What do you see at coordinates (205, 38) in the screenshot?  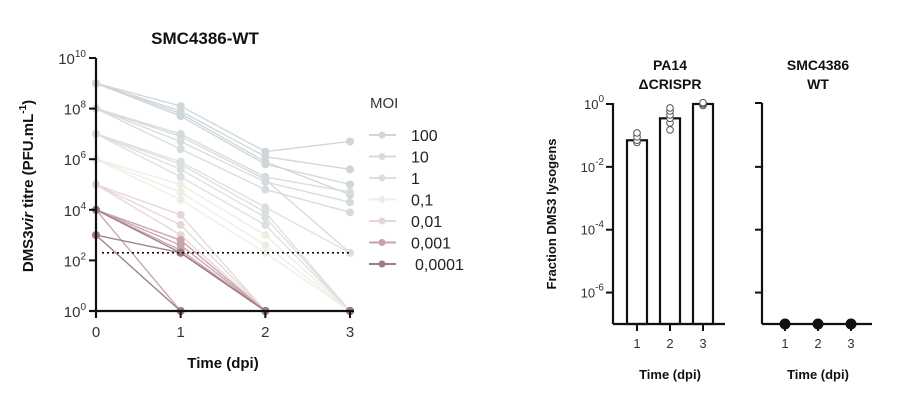 I see `chart-title: SMC4386-WT` at bounding box center [205, 38].